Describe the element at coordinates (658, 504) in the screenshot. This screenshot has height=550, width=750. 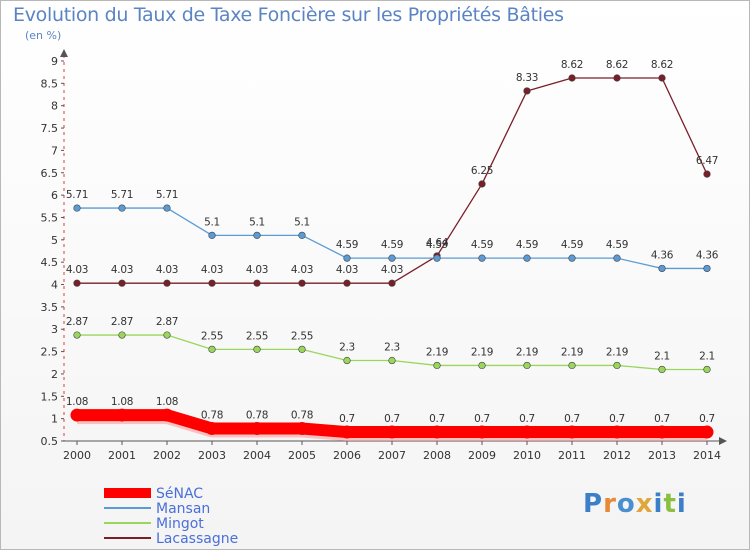
I see `logo-letter: i` at that location.